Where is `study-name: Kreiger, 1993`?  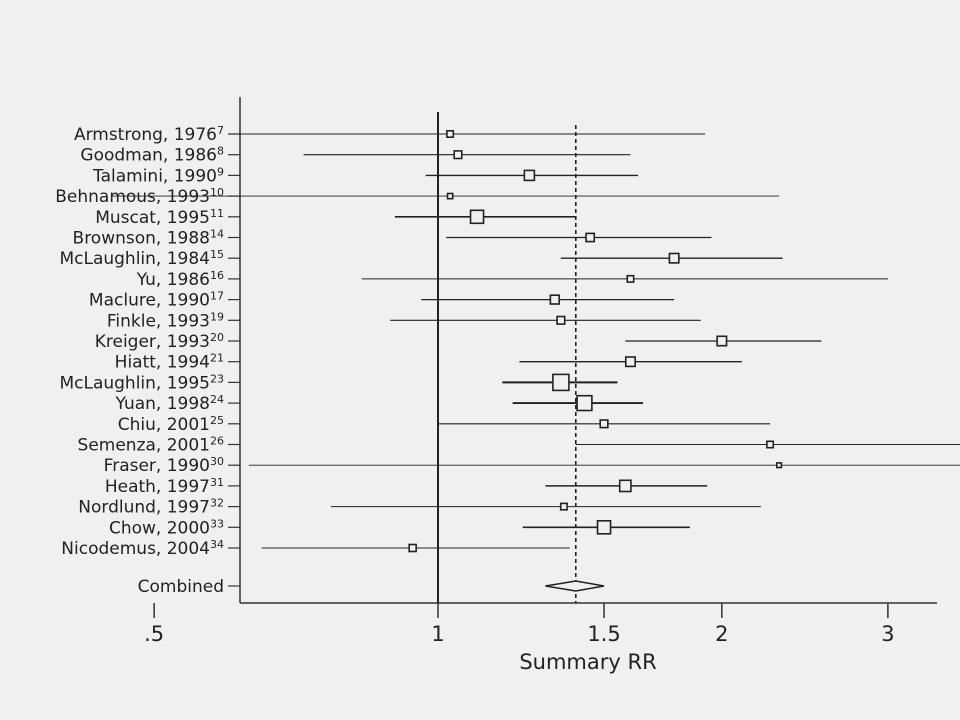 study-name: Kreiger, 1993 is located at coordinates (152, 342).